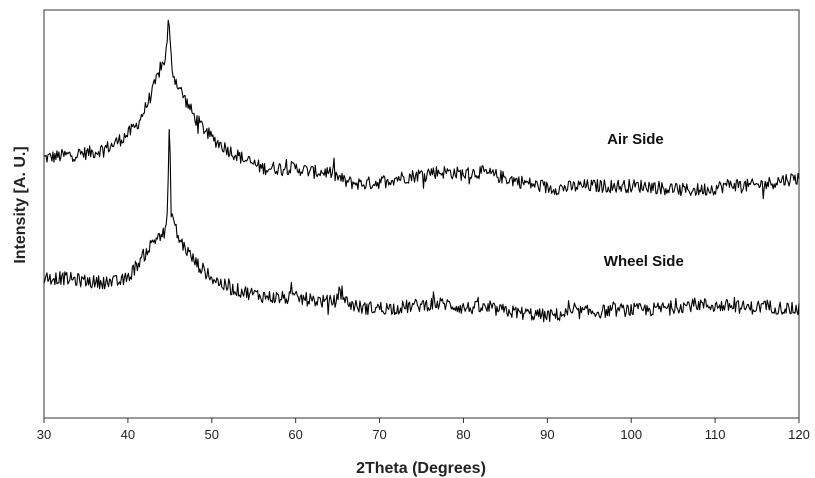 This screenshot has height=478, width=815. What do you see at coordinates (463, 434) in the screenshot?
I see `x-tick-label: 80` at bounding box center [463, 434].